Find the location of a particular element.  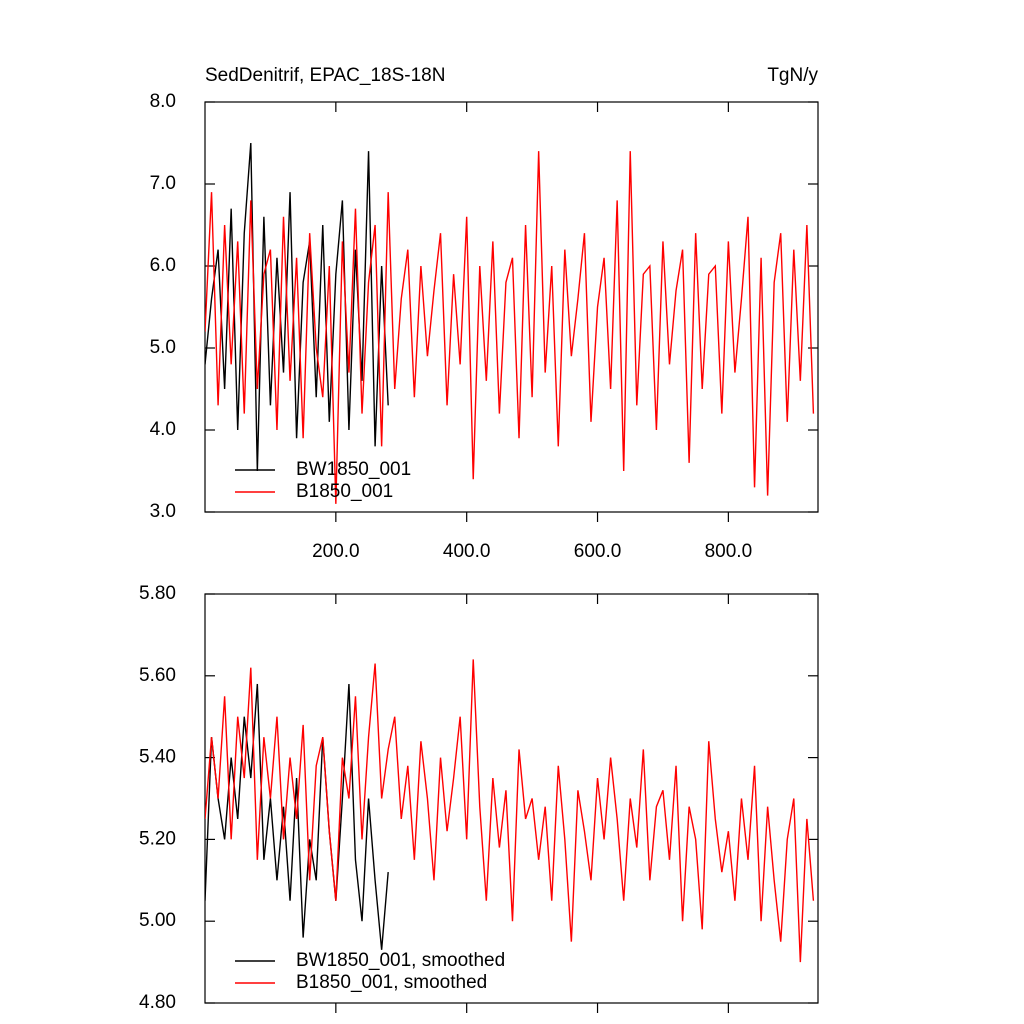

y-tick-label: 4.80 is located at coordinates (157, 1002).